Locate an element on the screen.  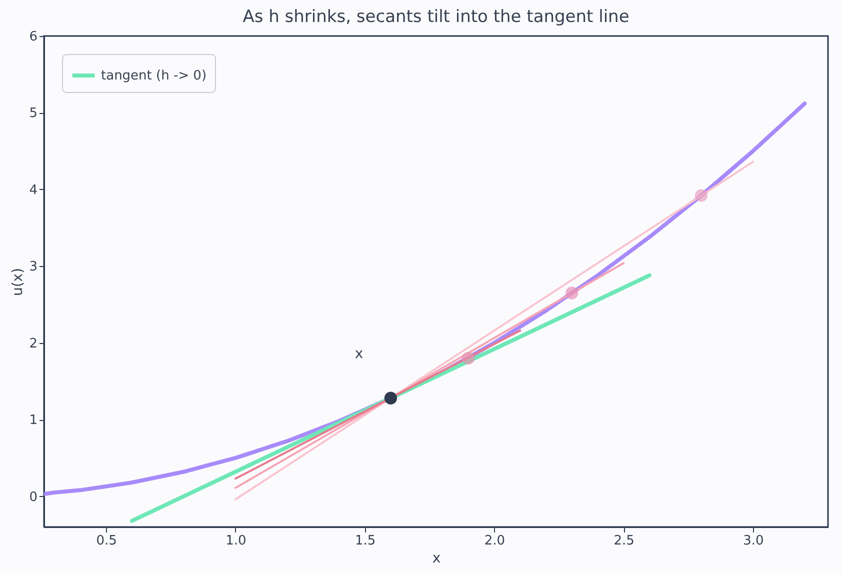
y-tick-label: 4 is located at coordinates (33, 190).